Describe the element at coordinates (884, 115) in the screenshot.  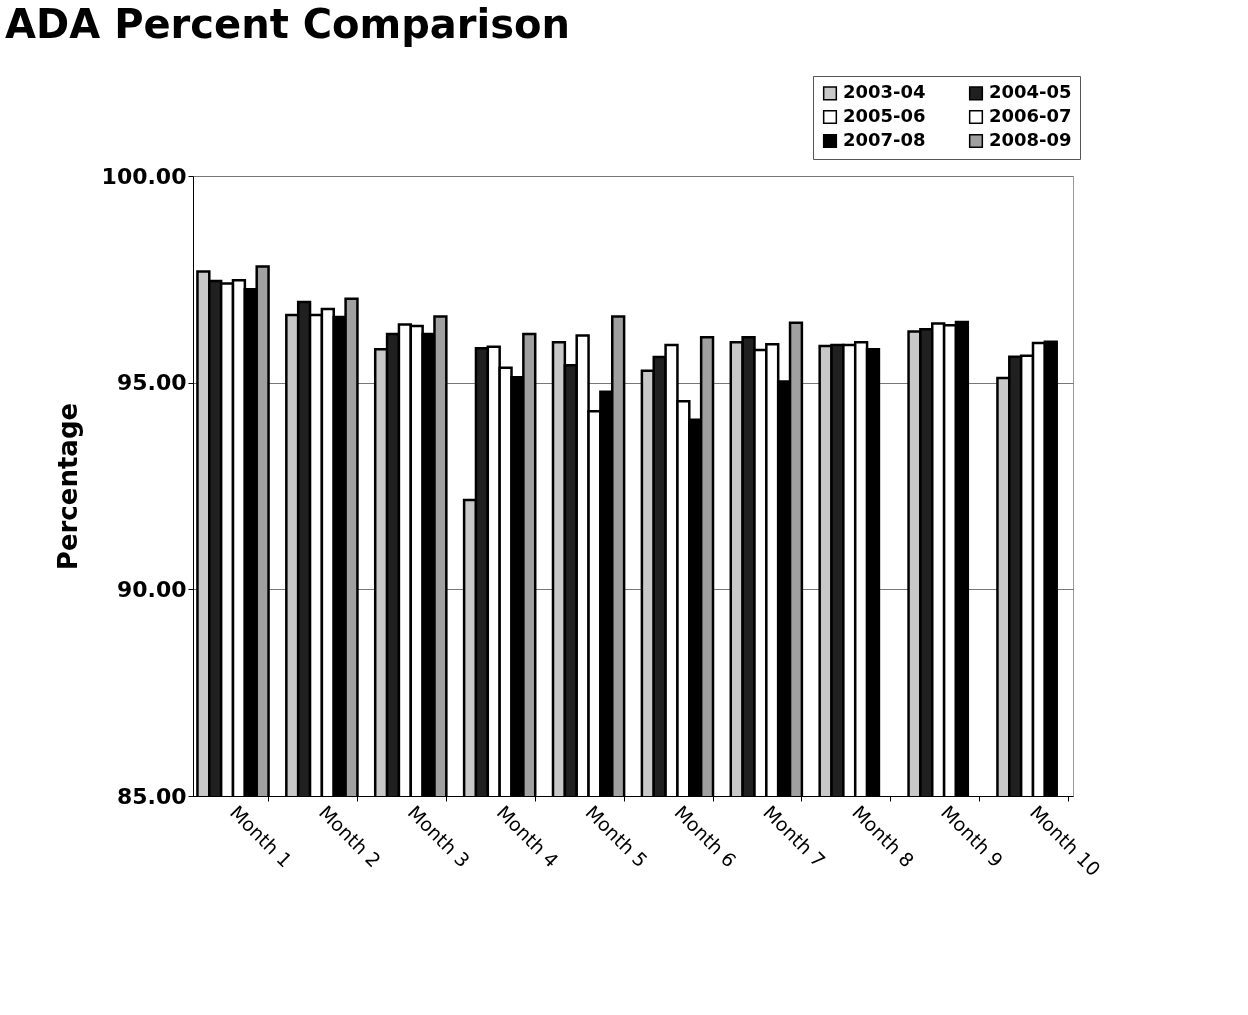
I see `legend-label: 2005-06` at that location.